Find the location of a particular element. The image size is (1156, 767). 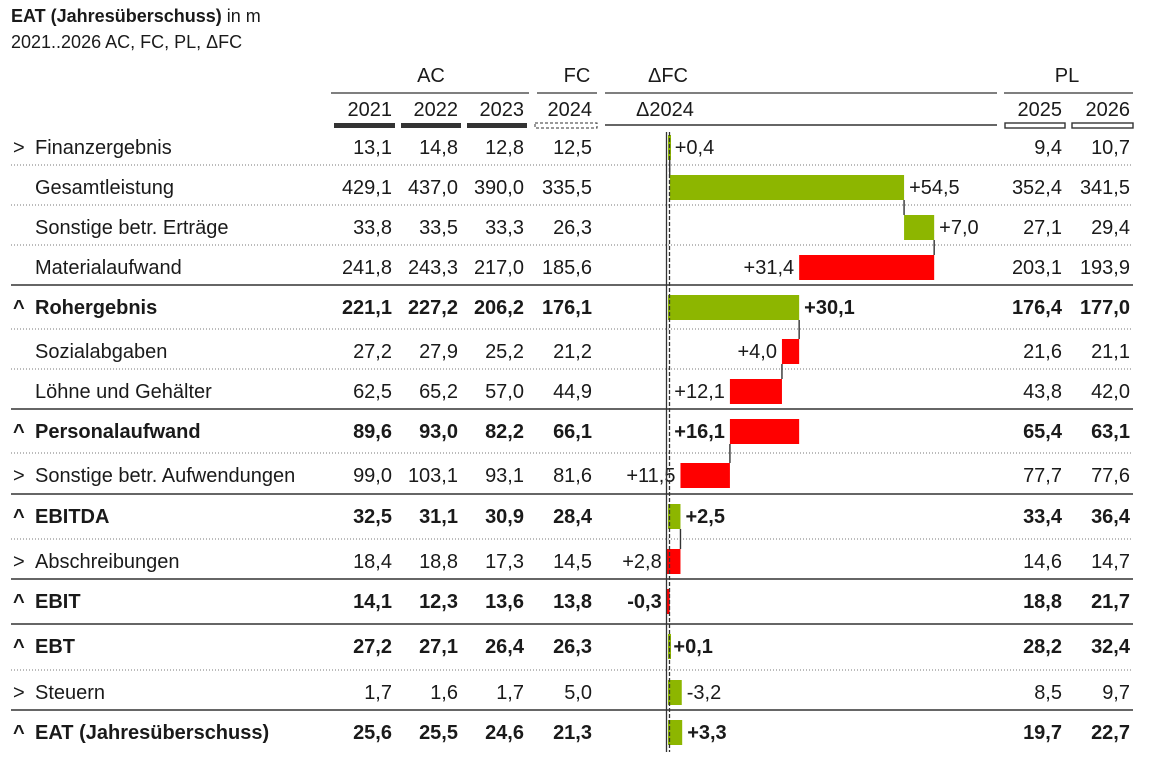

delta-label: +54,5 is located at coordinates (934, 188).